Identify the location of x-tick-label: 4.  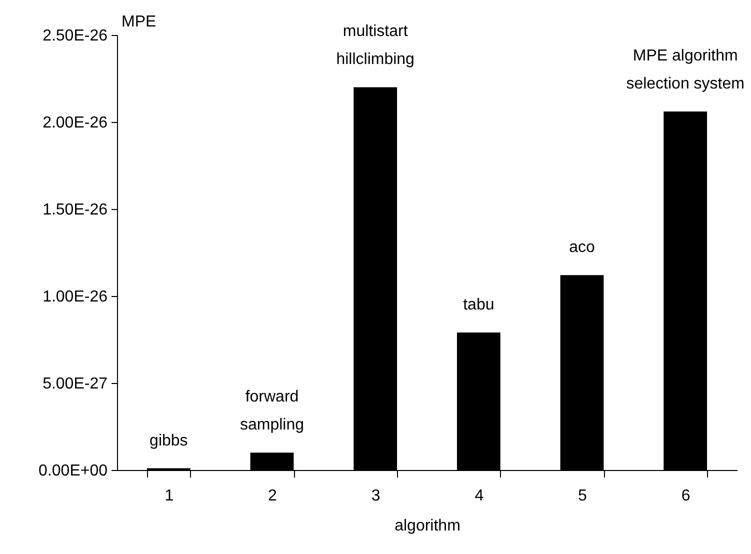
(479, 496).